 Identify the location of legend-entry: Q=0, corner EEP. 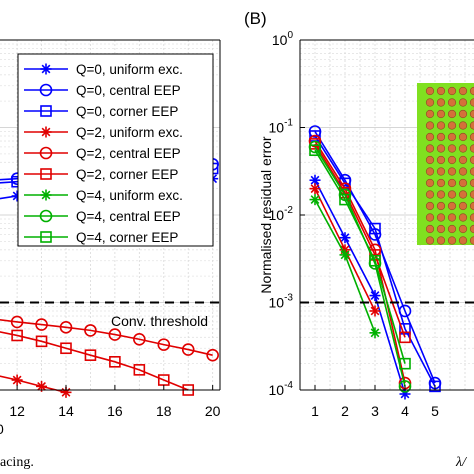
(101, 111).